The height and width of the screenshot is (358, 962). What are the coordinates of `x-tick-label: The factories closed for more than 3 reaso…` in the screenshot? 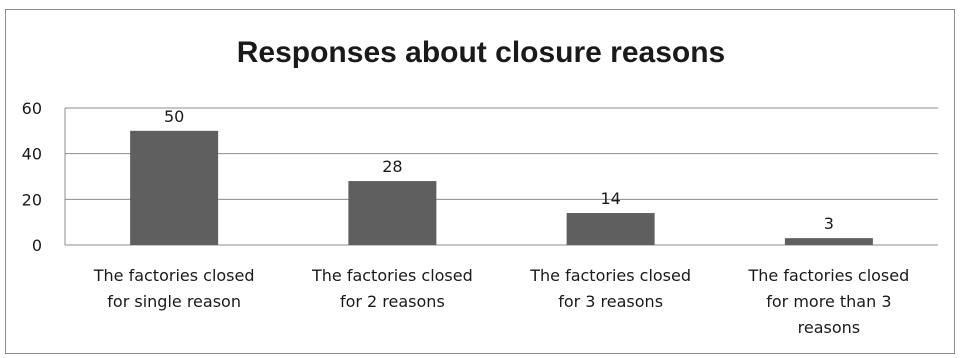 It's located at (828, 301).